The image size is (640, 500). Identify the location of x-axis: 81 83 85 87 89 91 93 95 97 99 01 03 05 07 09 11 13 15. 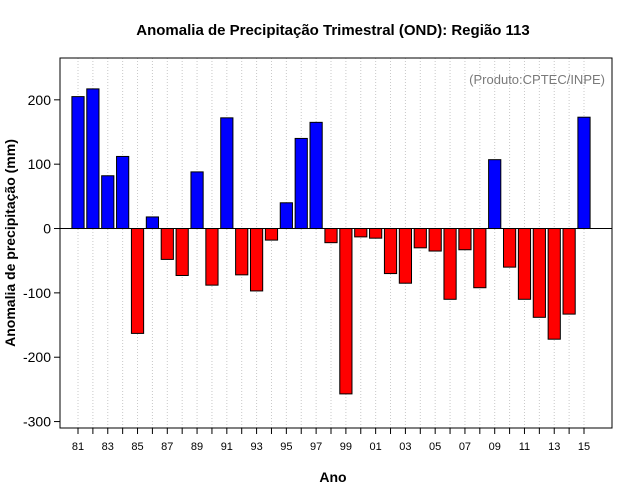
(331, 440).